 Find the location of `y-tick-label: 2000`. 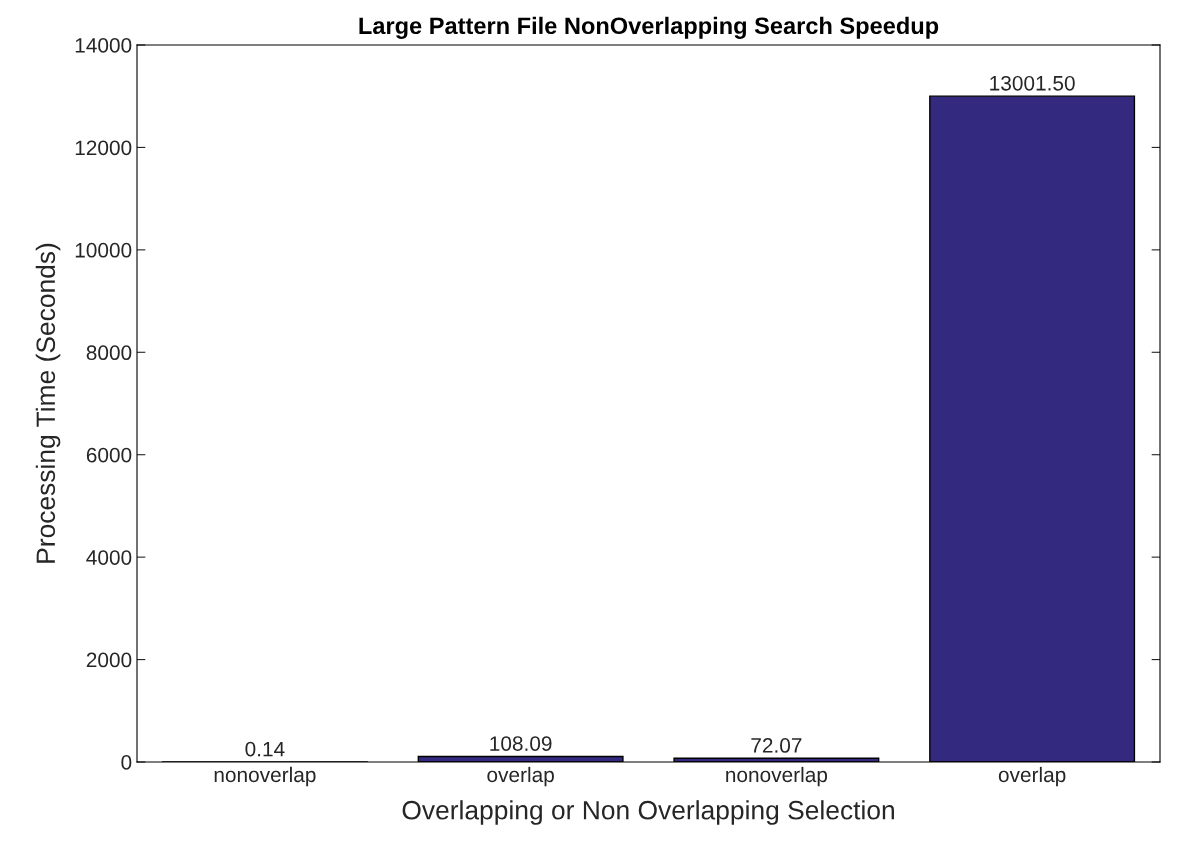

y-tick-label: 2000 is located at coordinates (109, 660).